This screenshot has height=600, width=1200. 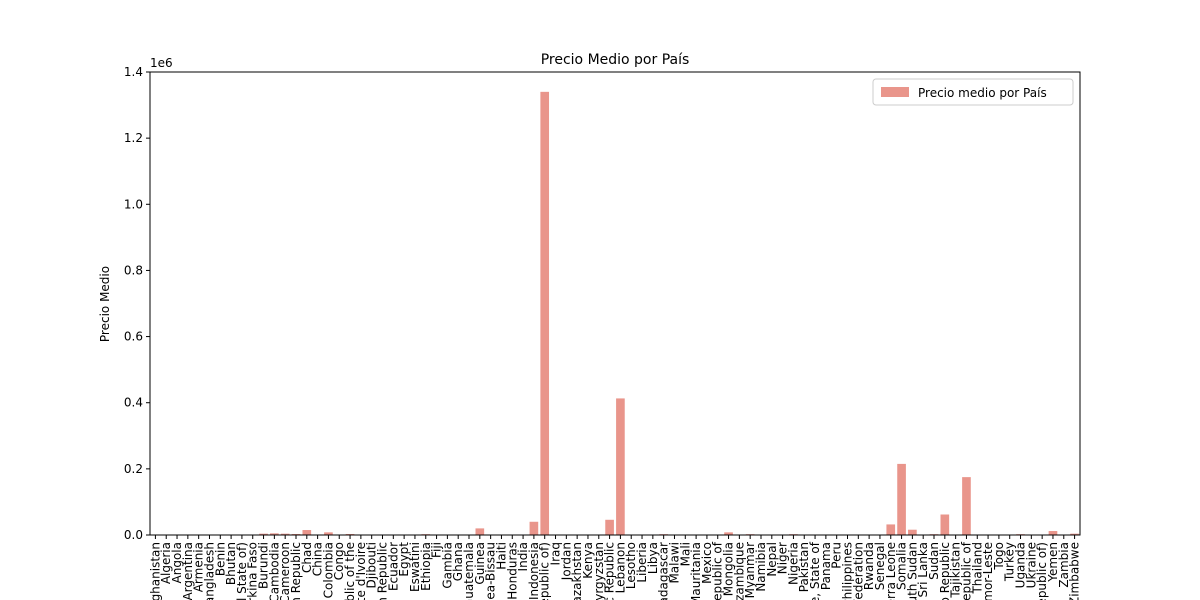 What do you see at coordinates (1064, 565) in the screenshot?
I see `x-tick-label: Zambia` at bounding box center [1064, 565].